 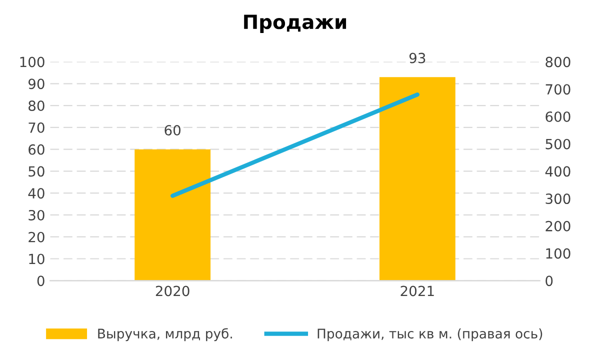 What do you see at coordinates (36, 237) in the screenshot?
I see `y-tick-label: 20` at bounding box center [36, 237].